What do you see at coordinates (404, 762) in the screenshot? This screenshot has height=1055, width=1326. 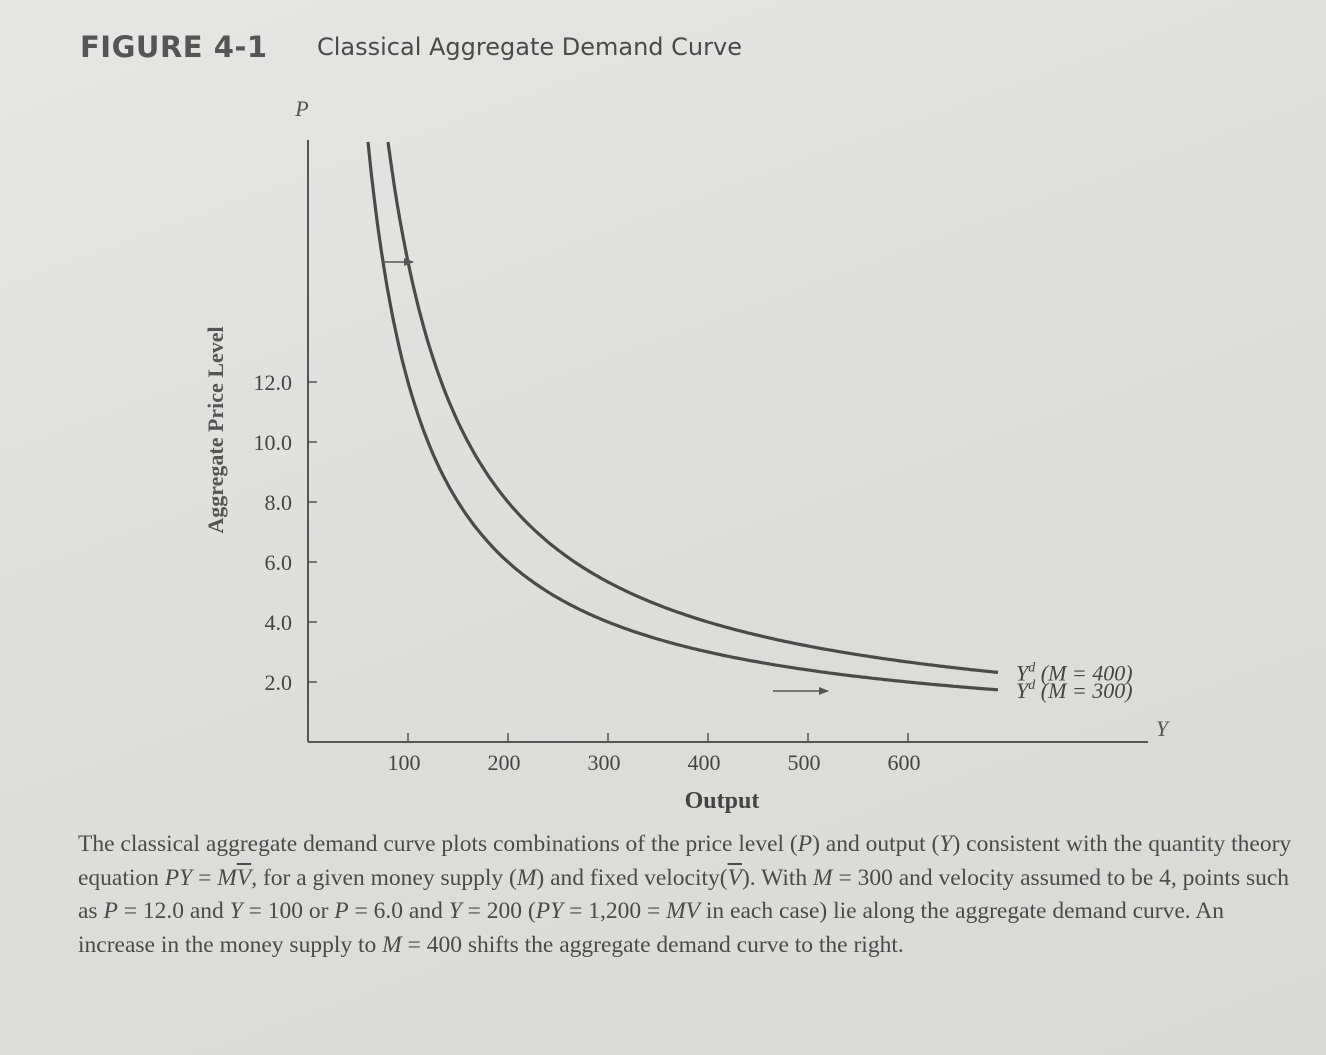 I see `x-tick-label: 100` at bounding box center [404, 762].